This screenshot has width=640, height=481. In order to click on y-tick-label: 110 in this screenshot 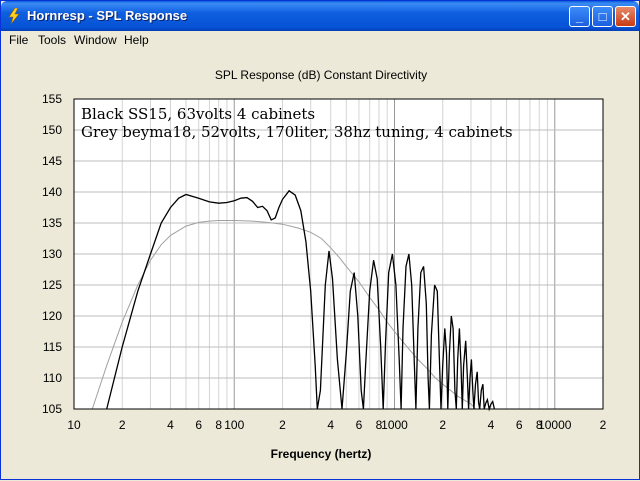, I will do `click(52, 378)`.